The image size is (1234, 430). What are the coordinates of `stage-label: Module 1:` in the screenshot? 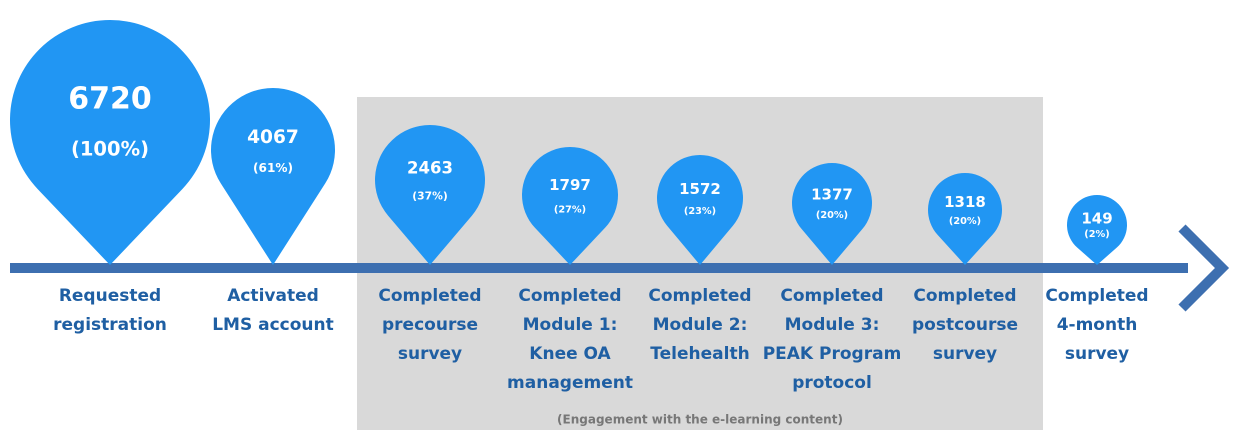 It's located at (570, 325).